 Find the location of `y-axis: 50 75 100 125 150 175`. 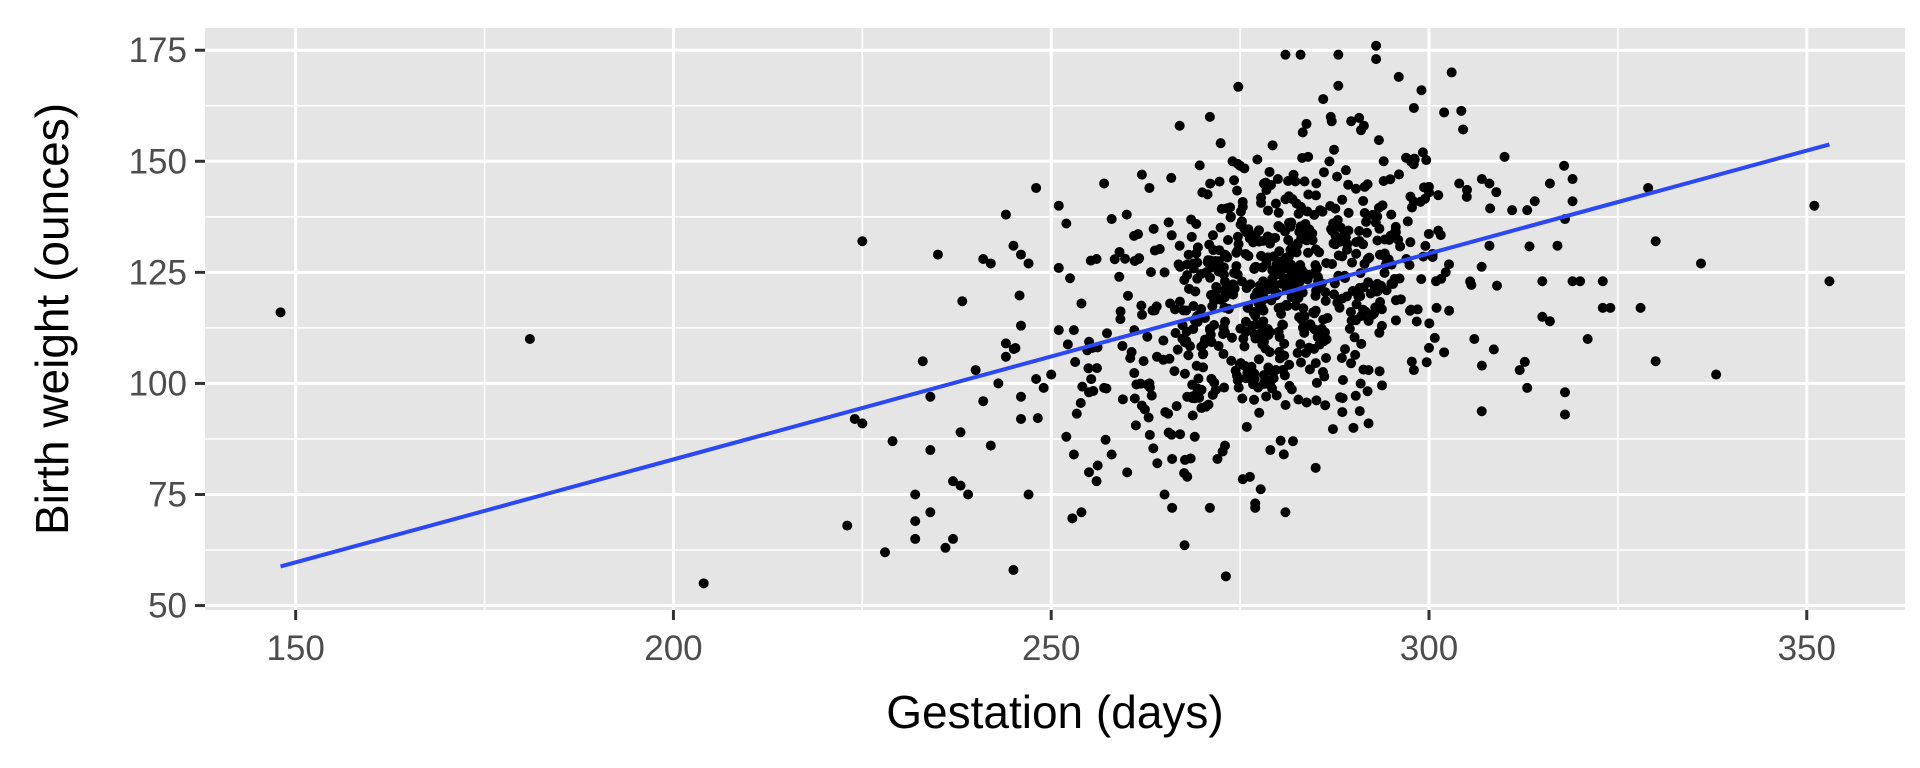

y-axis: 50 75 100 125 150 175 is located at coordinates (167, 328).